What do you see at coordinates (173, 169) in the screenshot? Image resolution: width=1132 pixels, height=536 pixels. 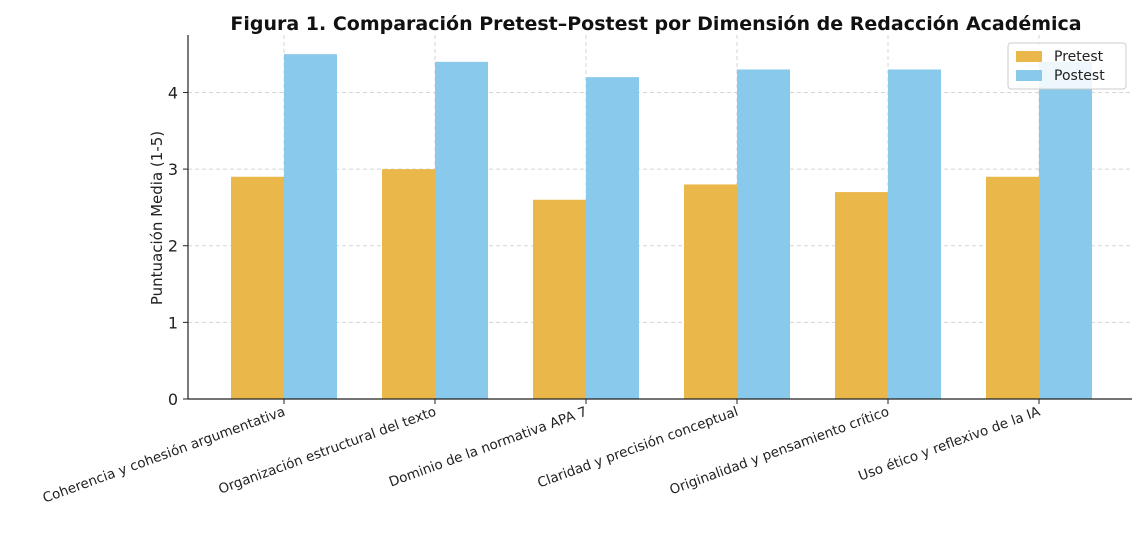 I see `y-tick-label: 3` at bounding box center [173, 169].